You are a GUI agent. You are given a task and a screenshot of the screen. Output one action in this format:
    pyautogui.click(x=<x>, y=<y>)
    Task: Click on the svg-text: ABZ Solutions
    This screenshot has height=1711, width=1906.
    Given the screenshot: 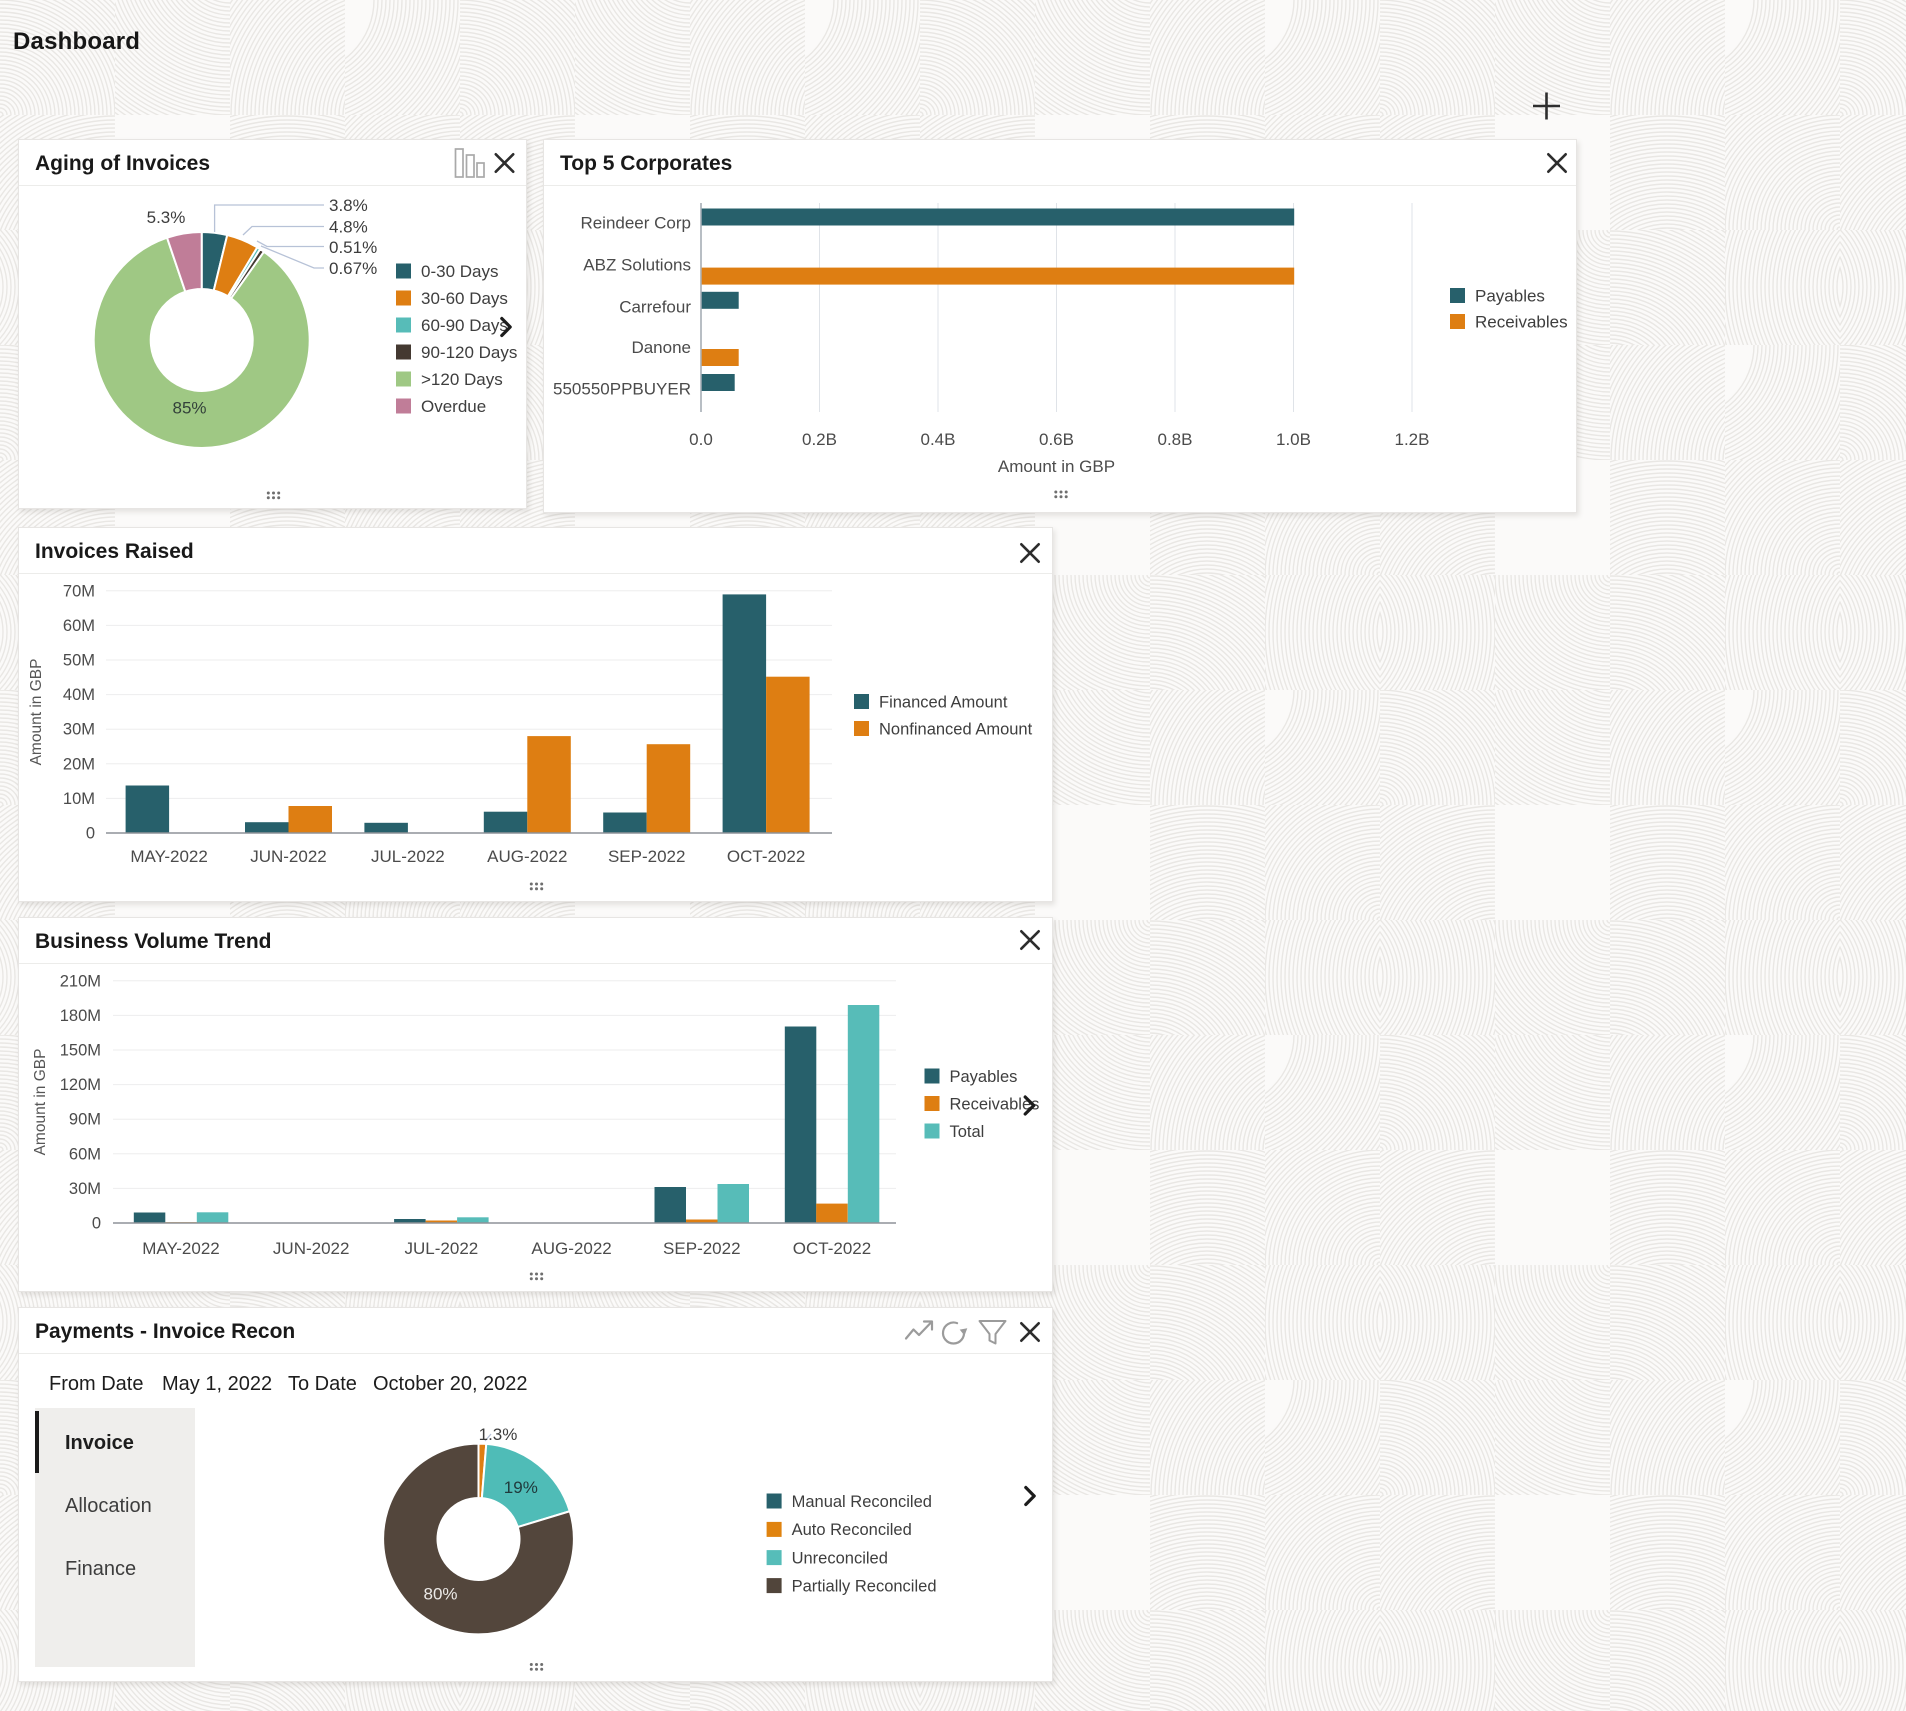 What is the action you would take?
    pyautogui.click(x=637, y=265)
    